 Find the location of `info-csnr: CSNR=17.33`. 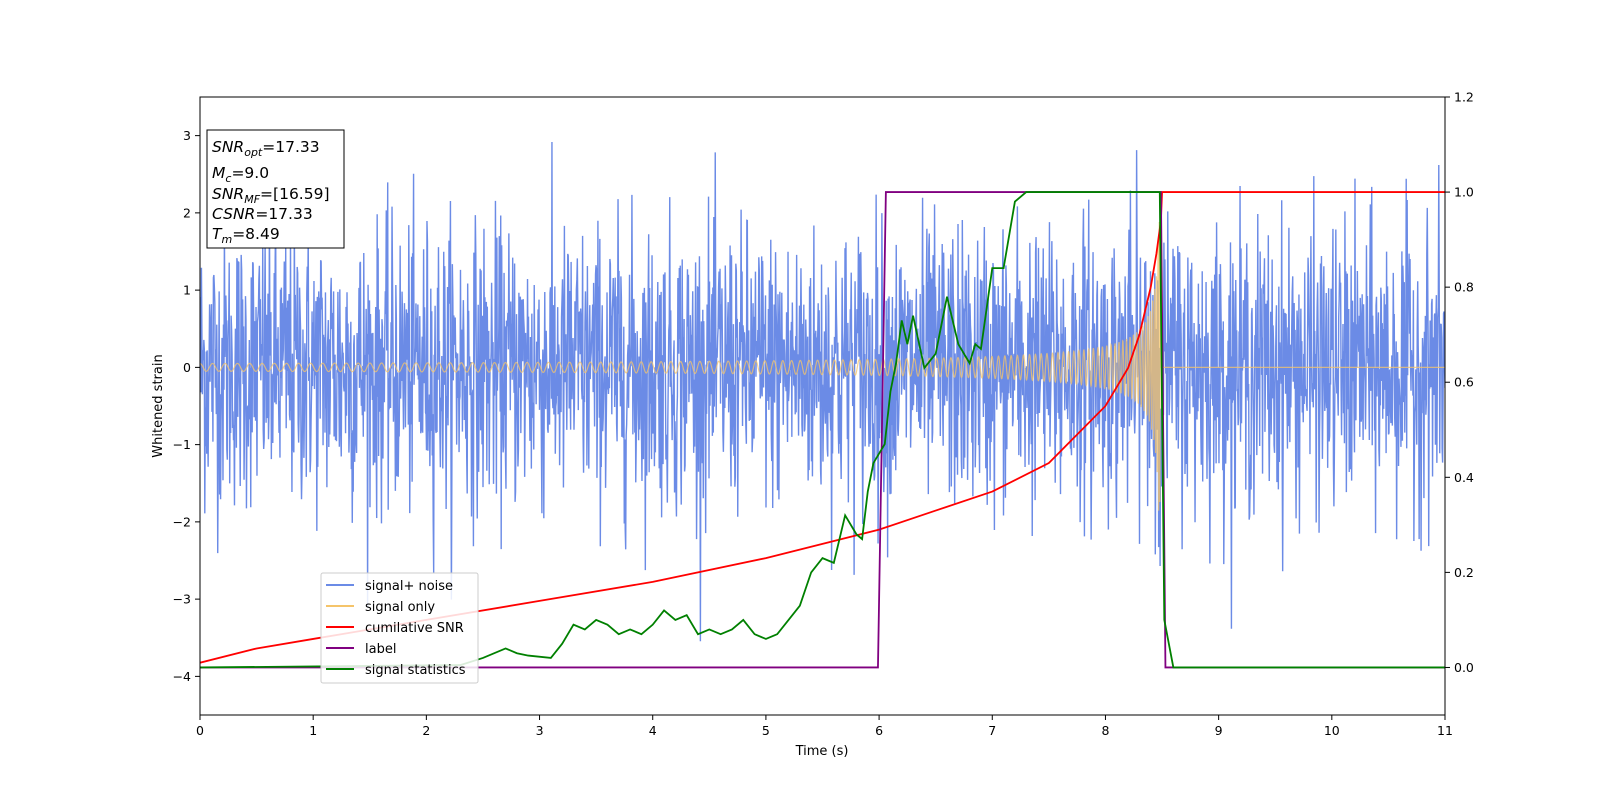

info-csnr: CSNR=17.33 is located at coordinates (262, 214).